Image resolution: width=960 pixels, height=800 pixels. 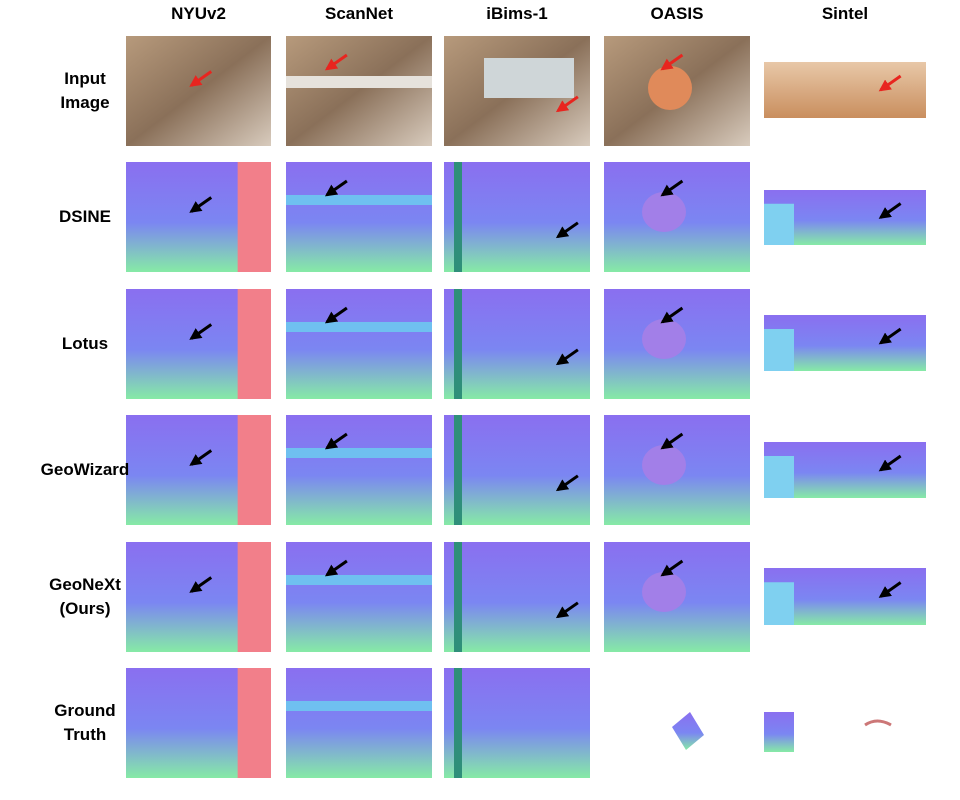 I want to click on row-label: DSINE, so click(x=85, y=216).